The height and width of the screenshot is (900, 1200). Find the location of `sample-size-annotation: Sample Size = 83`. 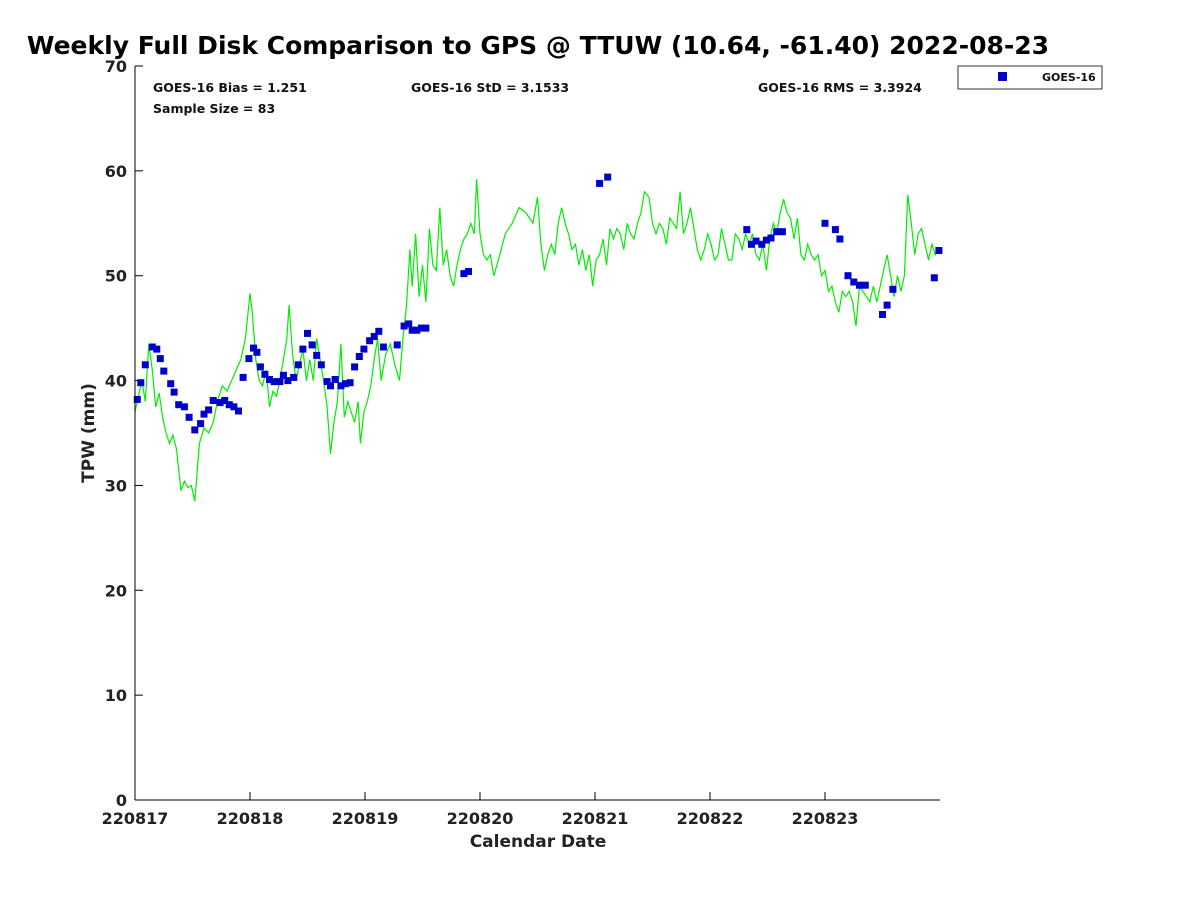

sample-size-annotation: Sample Size = 83 is located at coordinates (214, 108).